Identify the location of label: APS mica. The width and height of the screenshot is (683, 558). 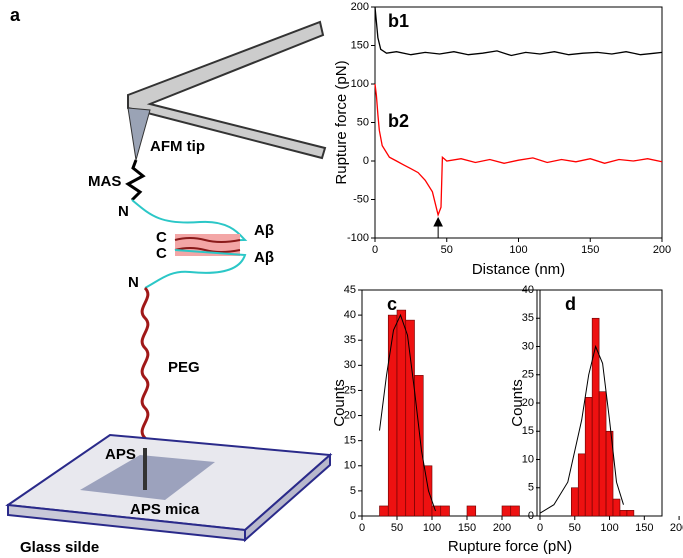
(165, 509).